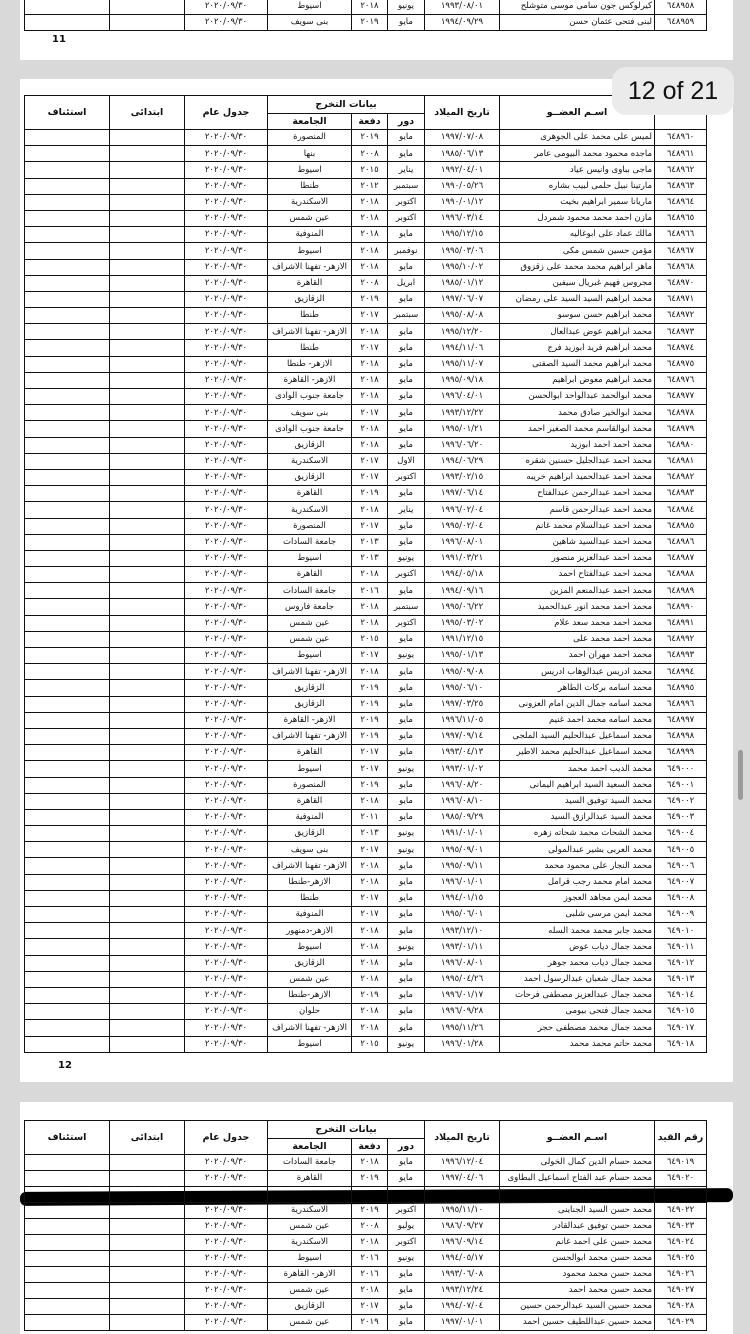  I want to click on member-name: محمد احمد عبدالفتاح احمد, so click(577, 575).